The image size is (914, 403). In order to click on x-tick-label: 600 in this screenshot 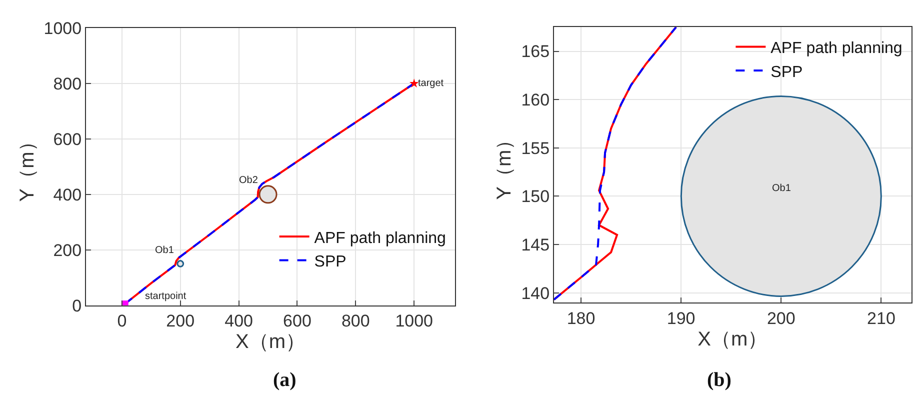, I will do `click(297, 321)`.